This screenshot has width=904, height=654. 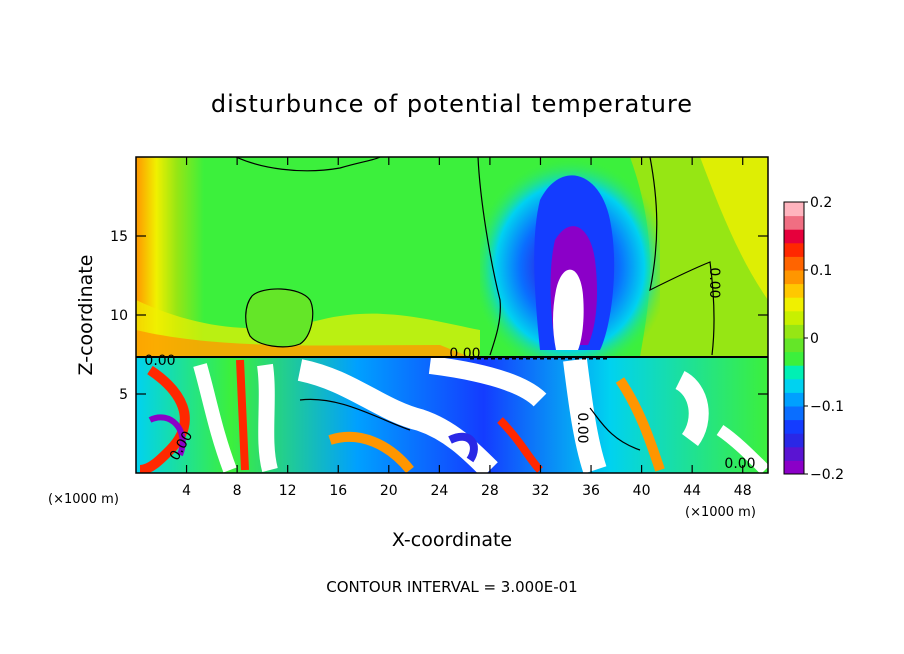 I want to click on x-unit-label-left: (×1000 m), so click(x=83, y=499).